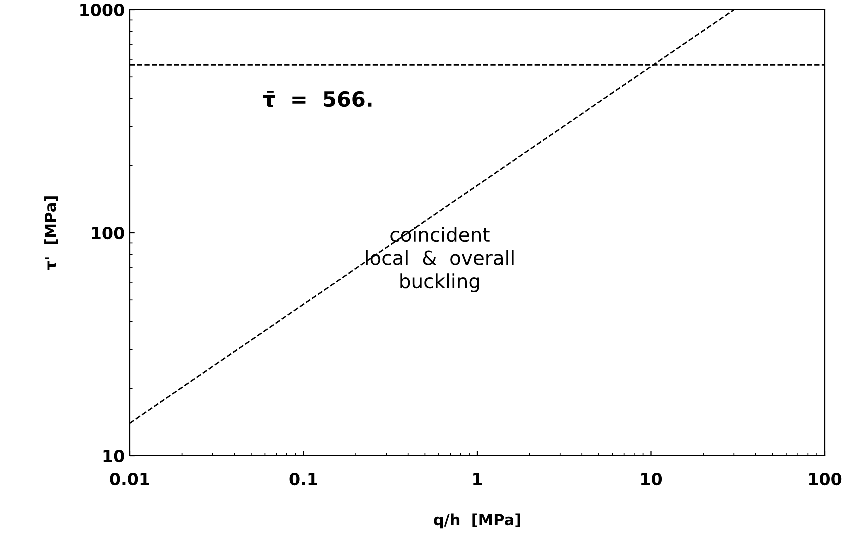 This screenshot has height=555, width=851. What do you see at coordinates (51, 233) in the screenshot?
I see `y-axis-title: τ' [MPa]` at bounding box center [51, 233].